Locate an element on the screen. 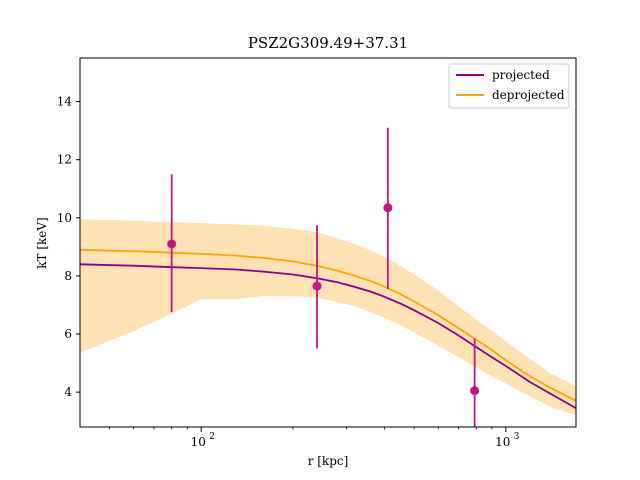  legend-label-projected: projected is located at coordinates (521, 75).